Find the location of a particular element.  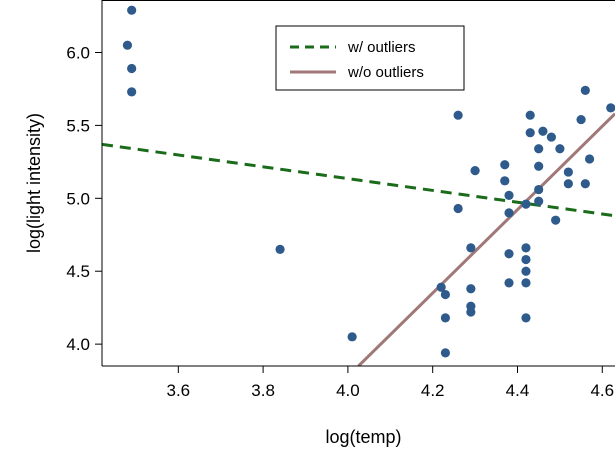

y-tick-label: 6.0 is located at coordinates (78, 52).